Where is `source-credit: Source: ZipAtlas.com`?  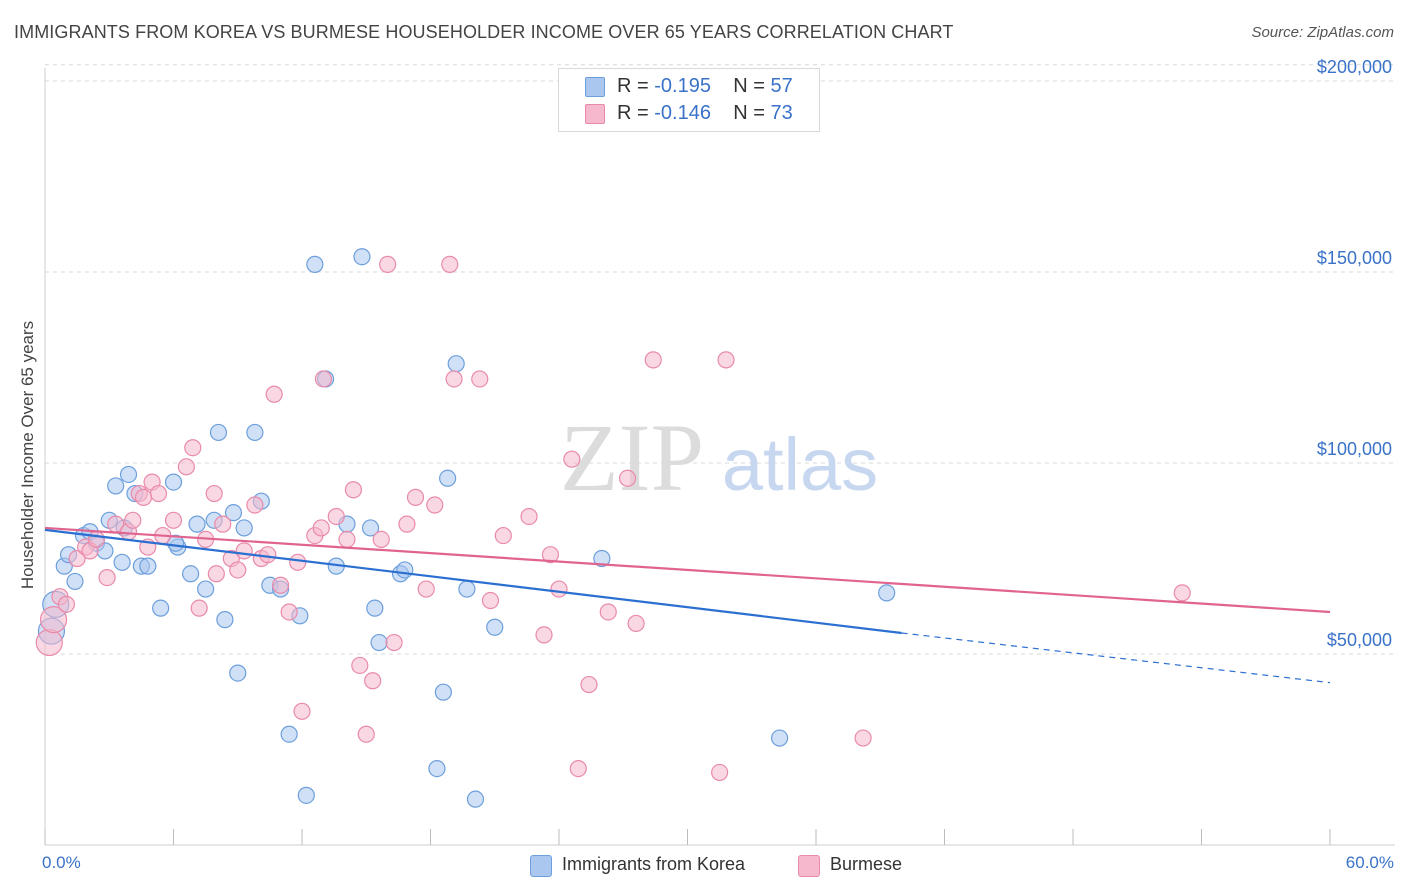
source-credit: Source: ZipAtlas.com is located at coordinates (1322, 32).